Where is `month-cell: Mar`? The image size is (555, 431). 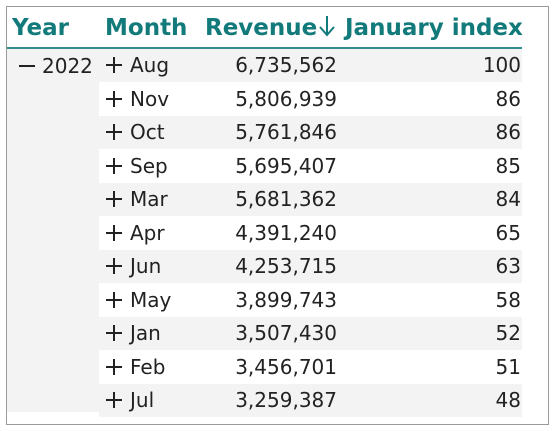
month-cell: Mar is located at coordinates (149, 199).